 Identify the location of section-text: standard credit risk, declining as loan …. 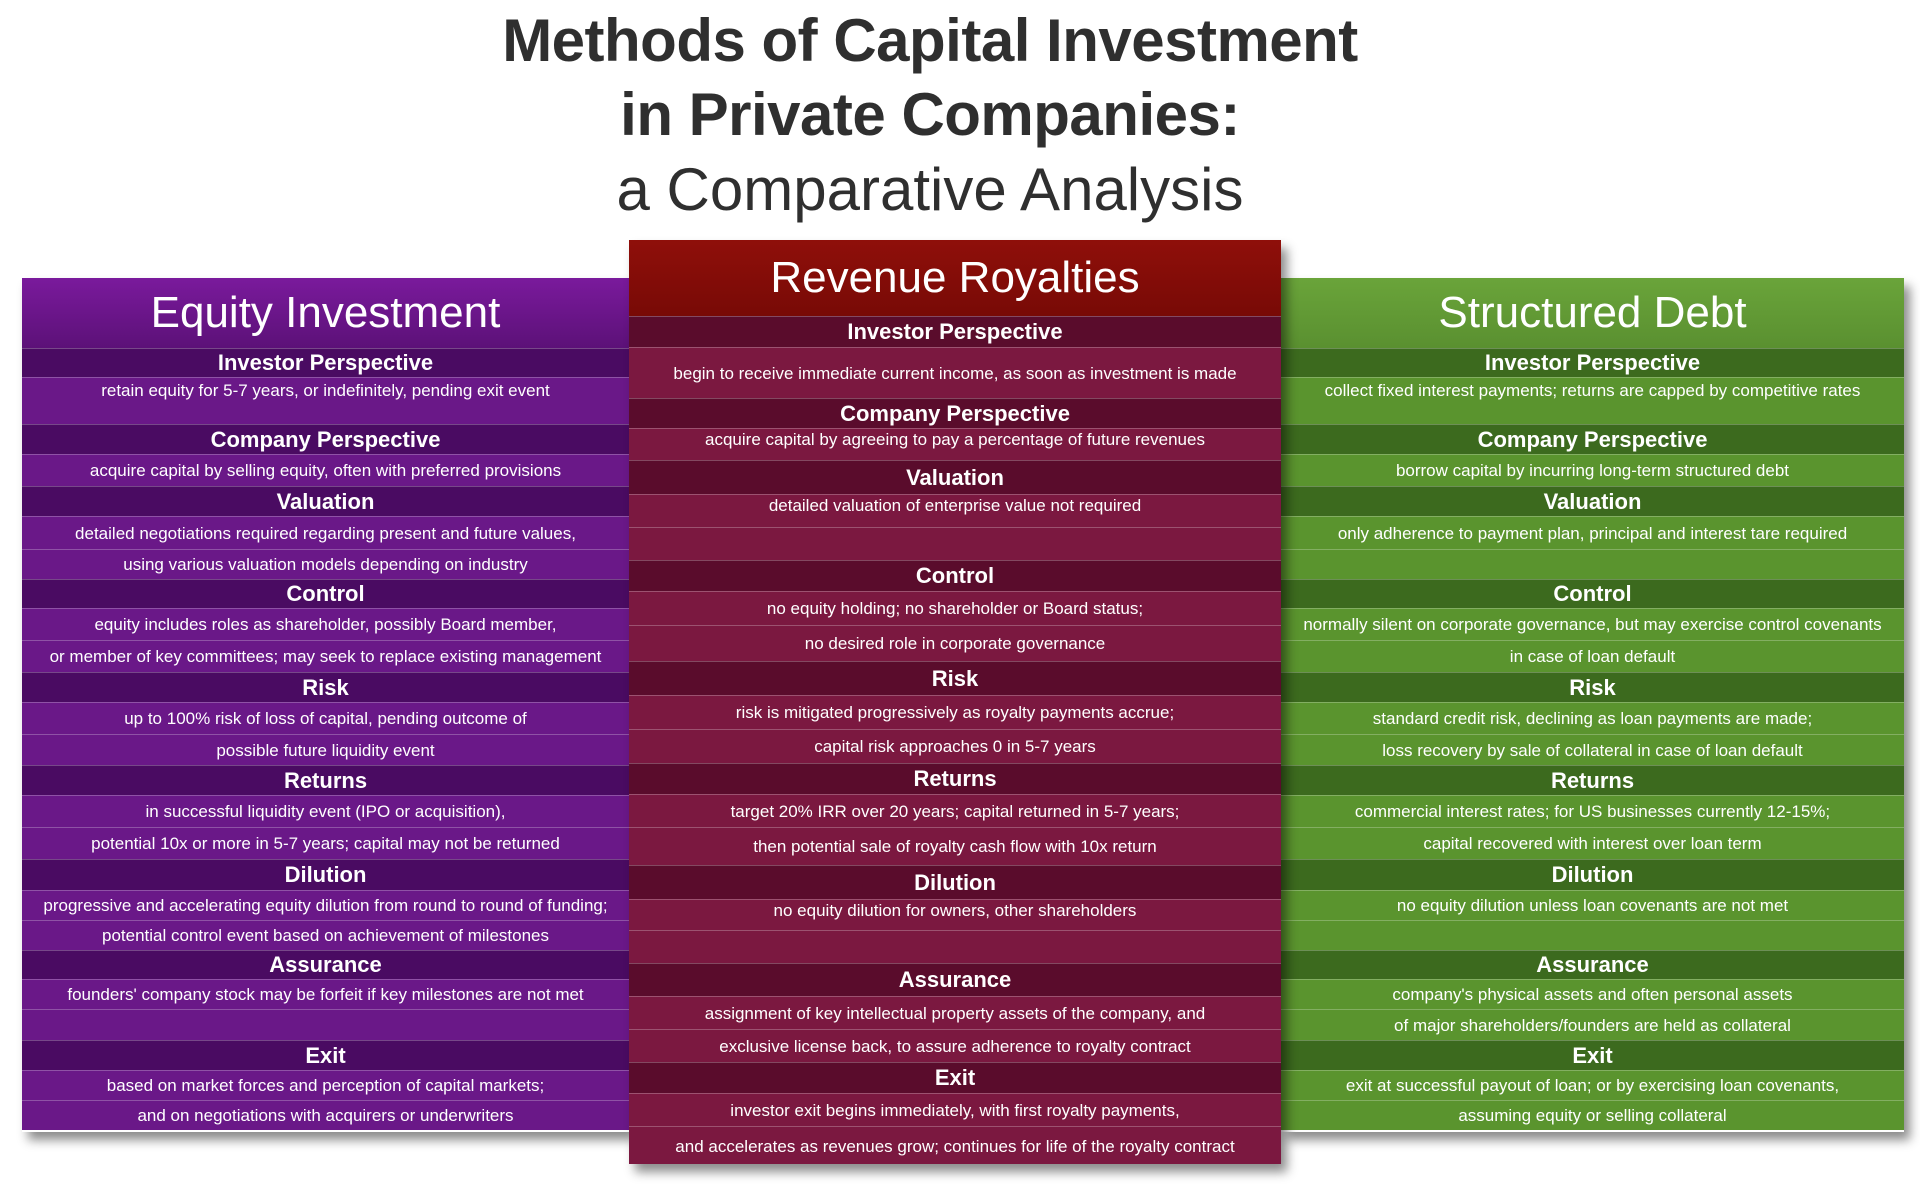
(1592, 718).